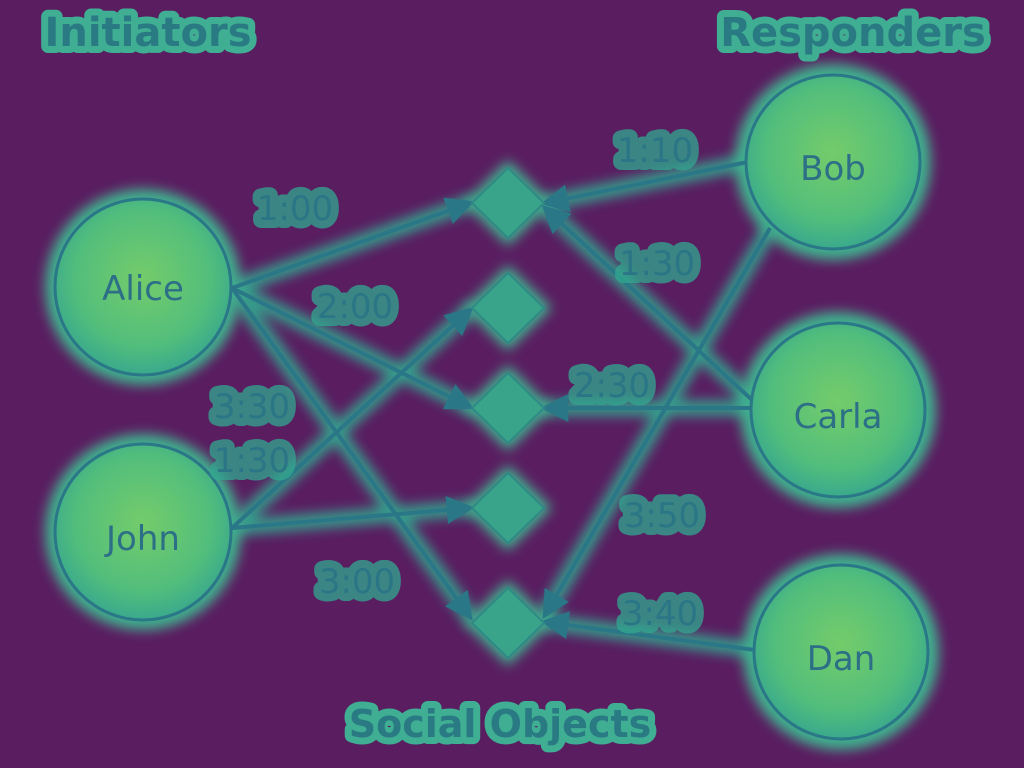 The width and height of the screenshot is (1024, 768). I want to click on edge-label-glow-4: 1:30, so click(252, 461).